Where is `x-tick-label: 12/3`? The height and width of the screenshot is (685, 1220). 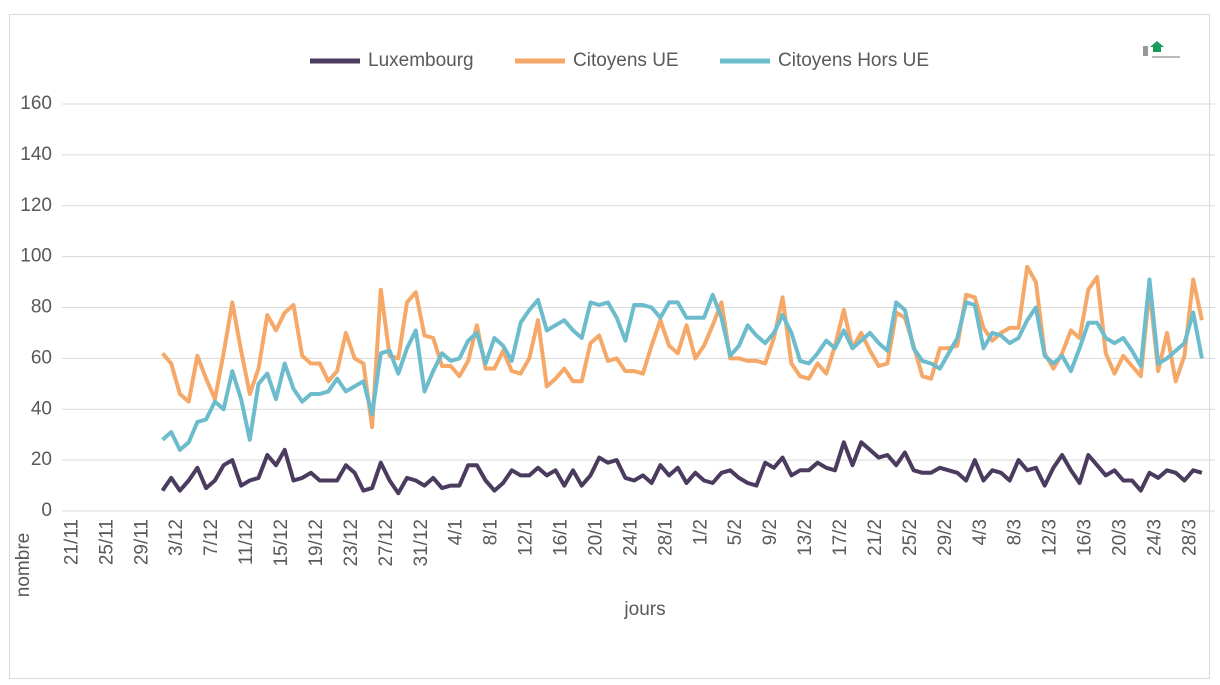
x-tick-label: 12/3 is located at coordinates (1050, 537).